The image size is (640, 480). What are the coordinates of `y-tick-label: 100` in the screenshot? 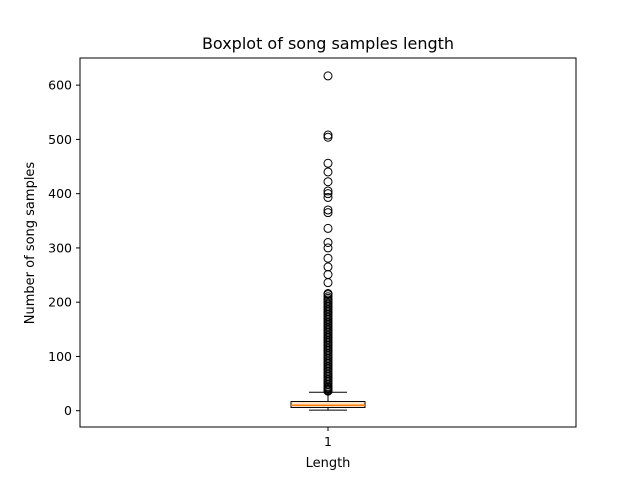 It's located at (60, 356).